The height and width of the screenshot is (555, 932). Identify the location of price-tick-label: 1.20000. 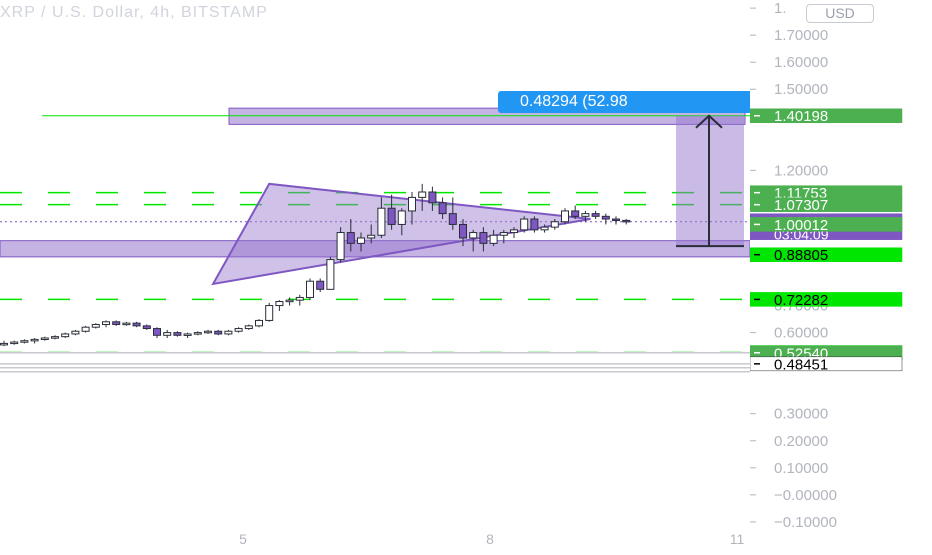
(801, 170).